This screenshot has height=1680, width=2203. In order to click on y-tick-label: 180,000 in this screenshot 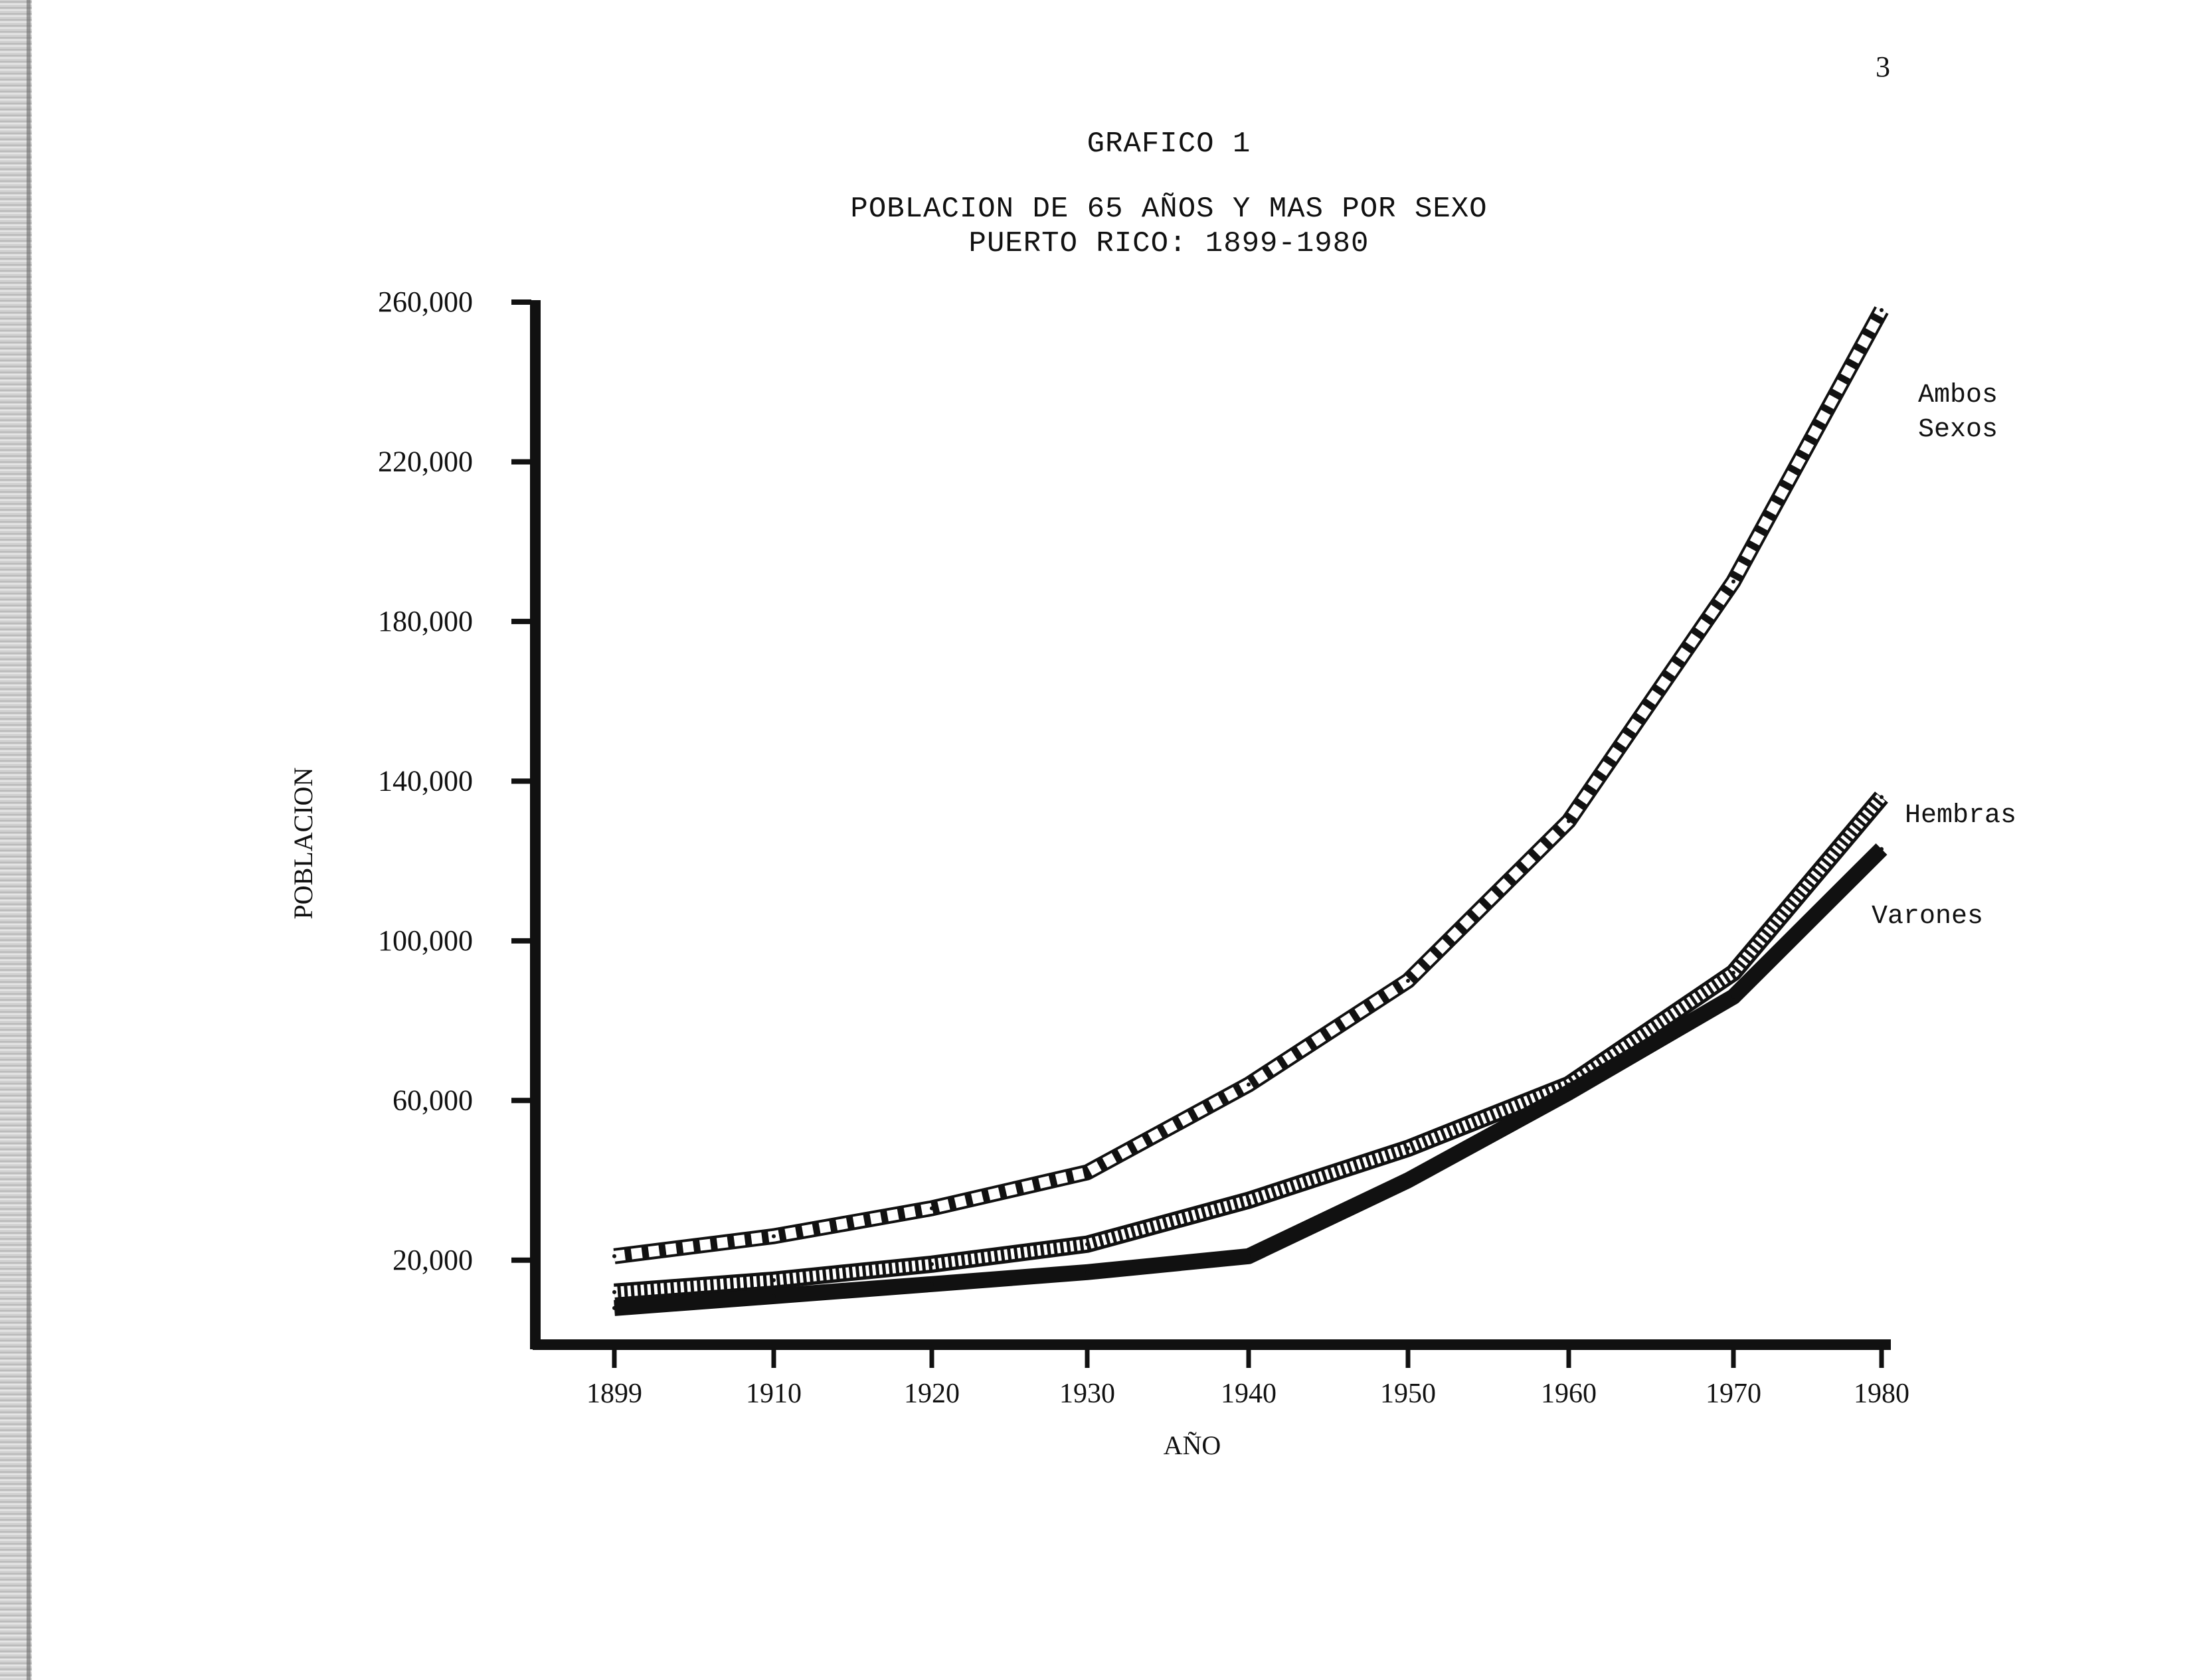, I will do `click(426, 621)`.